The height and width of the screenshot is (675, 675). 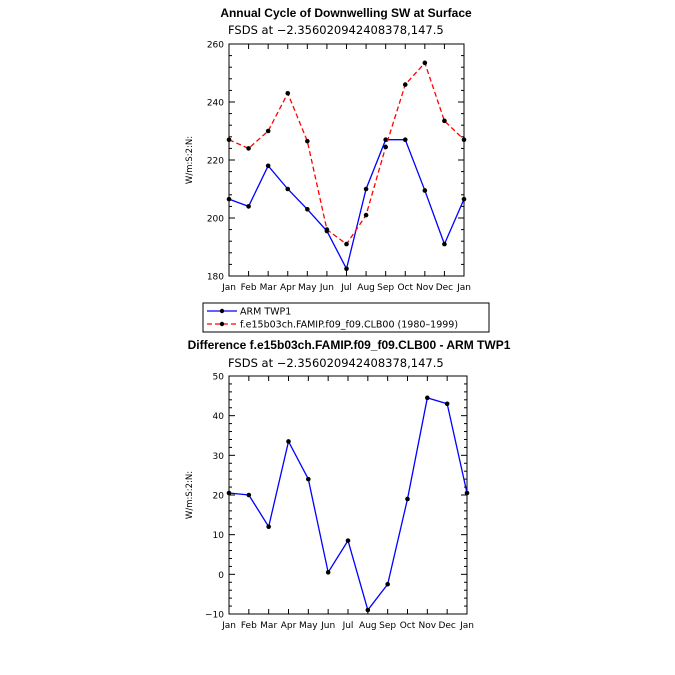 What do you see at coordinates (215, 220) in the screenshot?
I see `y-tick-label: 200` at bounding box center [215, 220].